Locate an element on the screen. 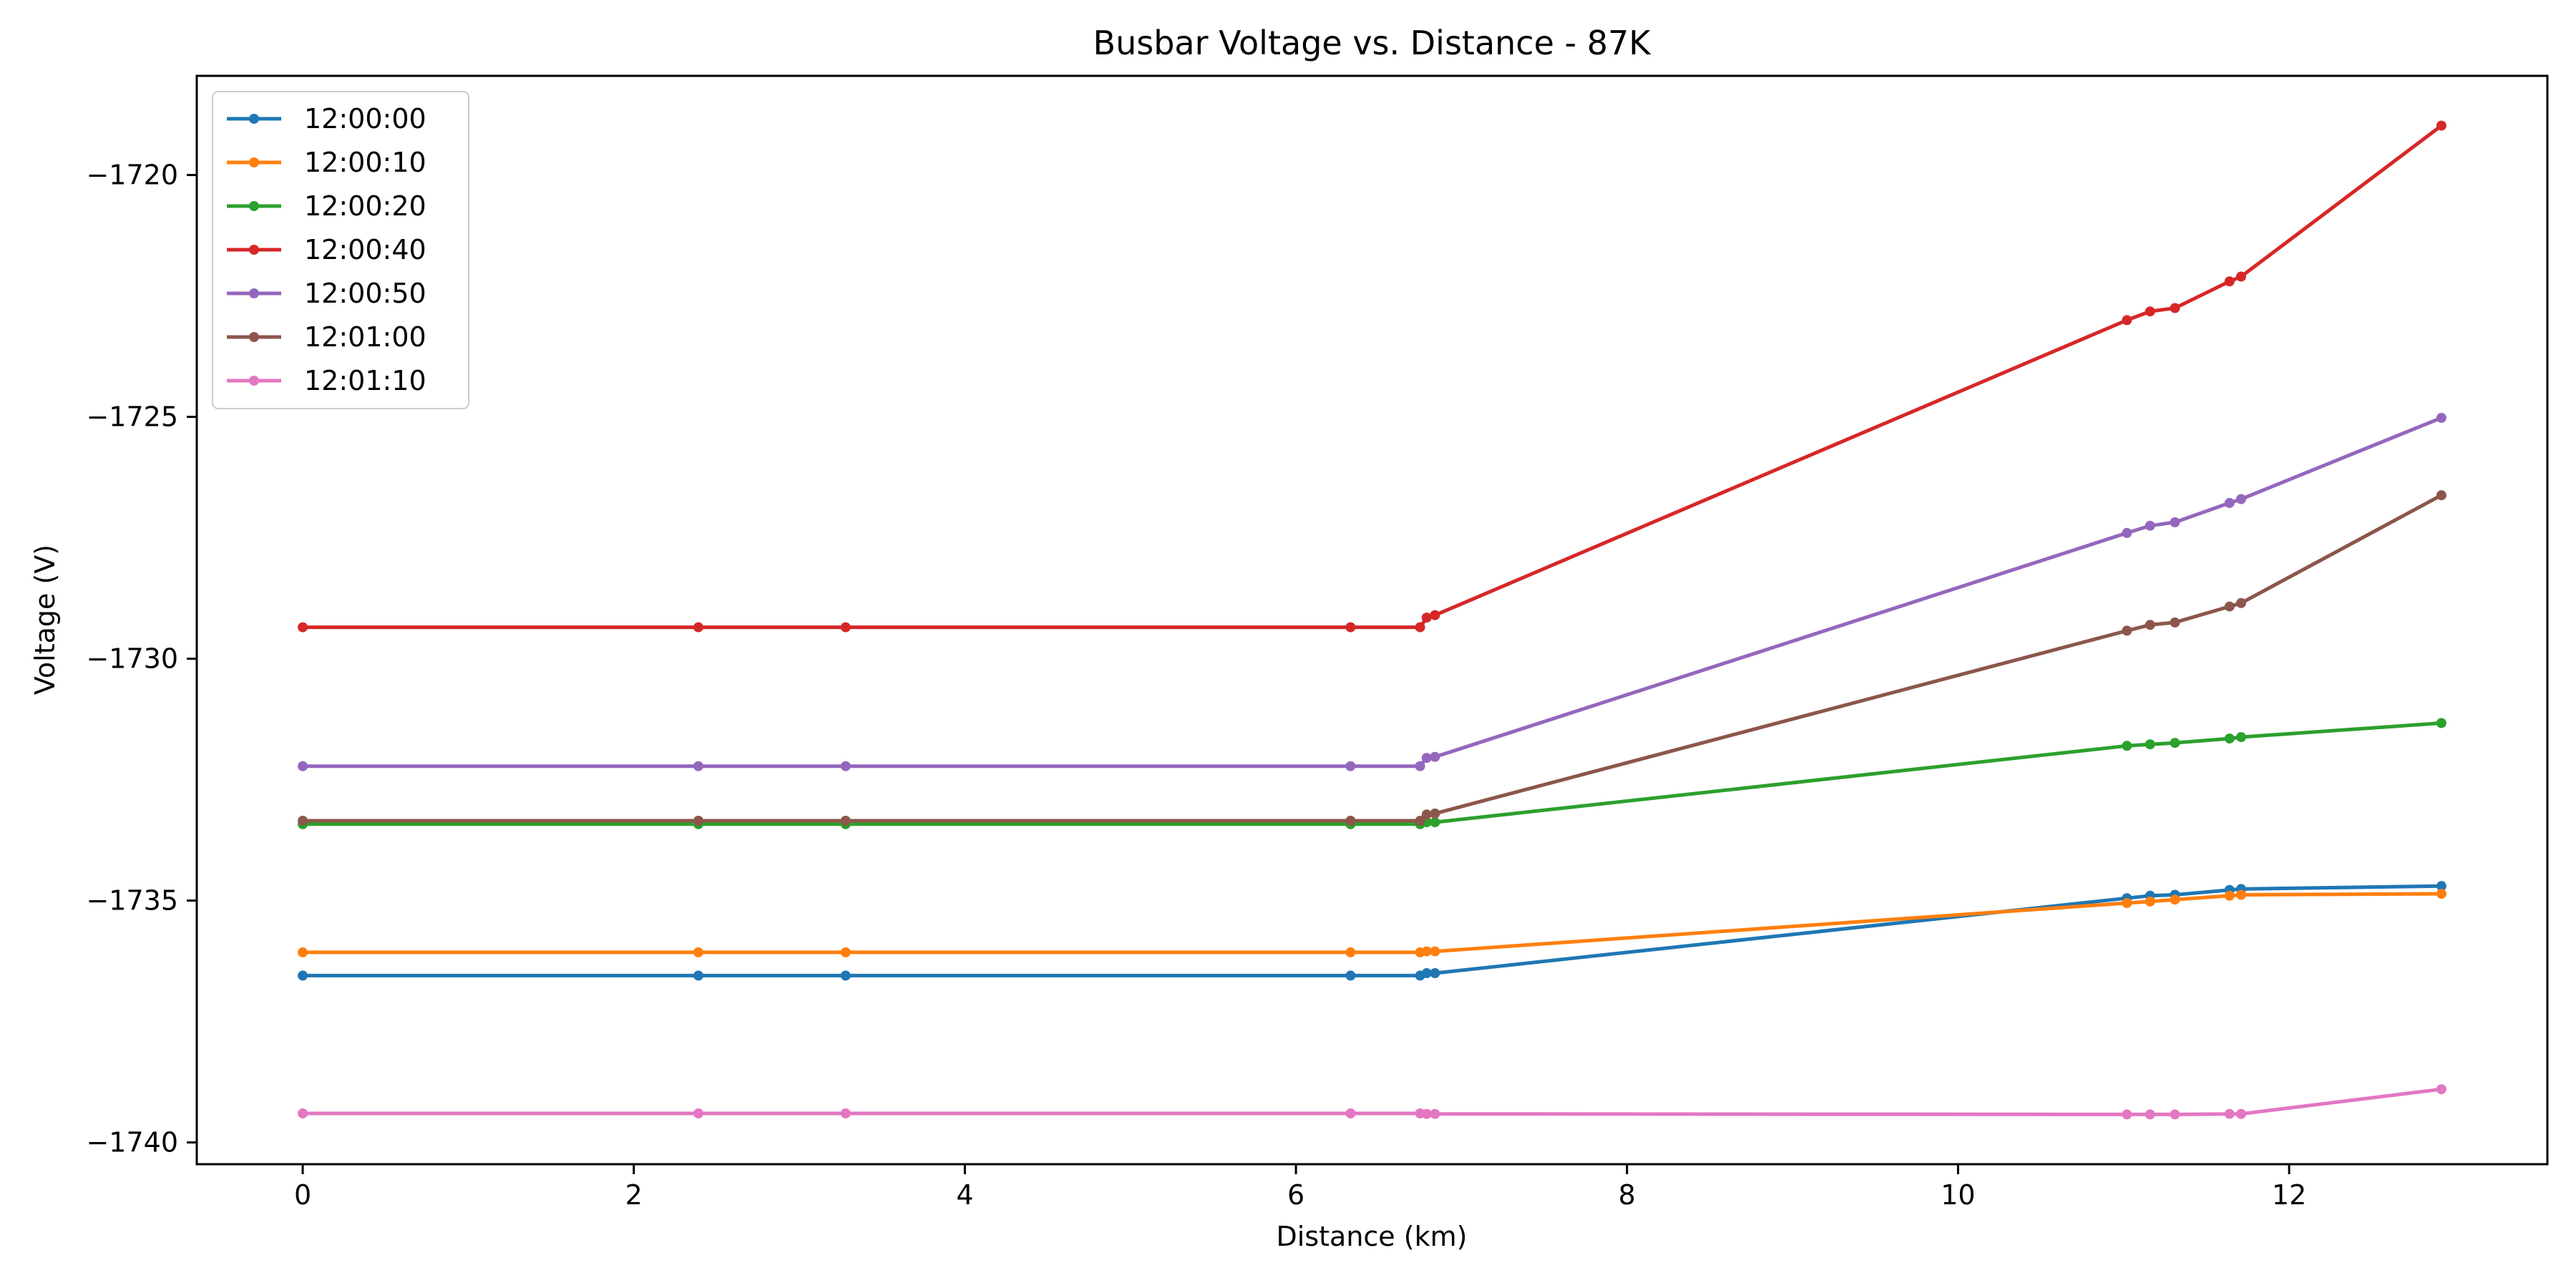 Image resolution: width=2576 pixels, height=1288 pixels. series-12:01:10 is located at coordinates (1372, 1102).